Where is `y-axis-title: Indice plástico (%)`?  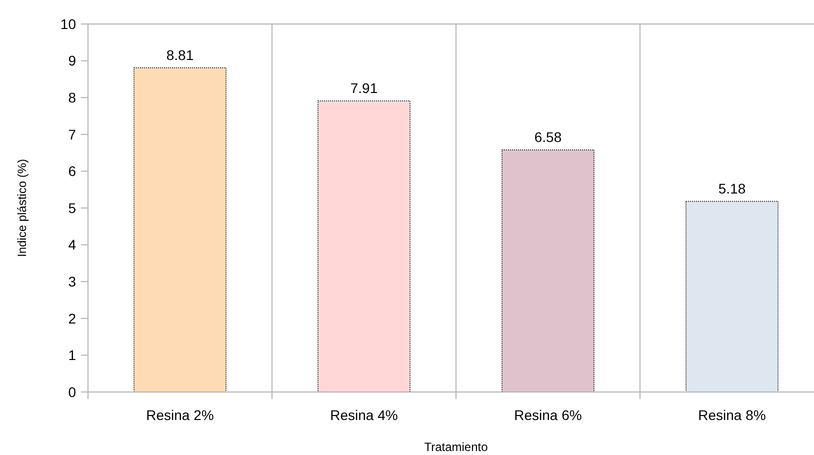 y-axis-title: Indice plástico (%) is located at coordinates (22, 208).